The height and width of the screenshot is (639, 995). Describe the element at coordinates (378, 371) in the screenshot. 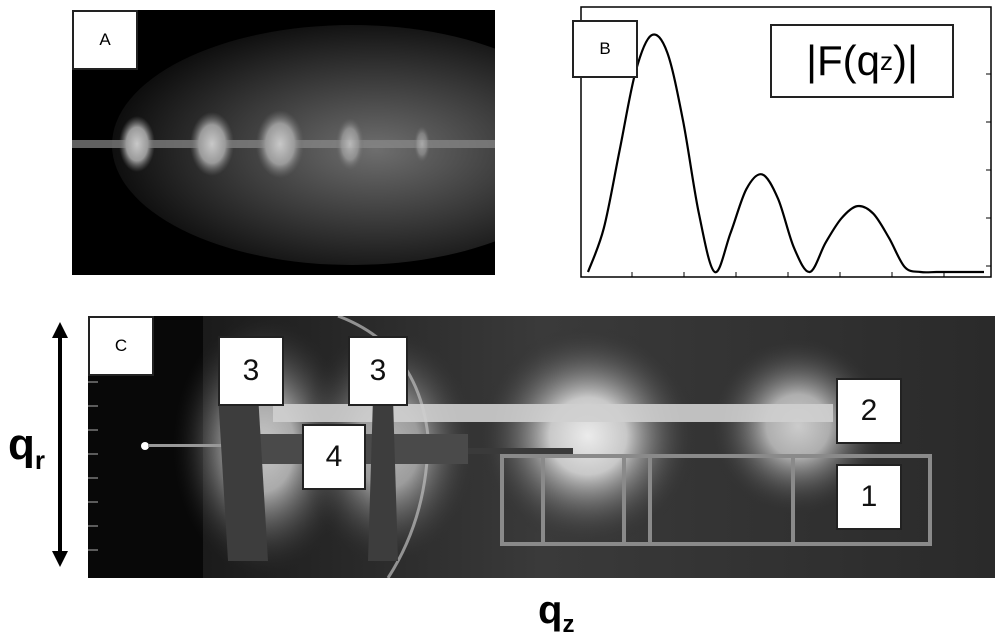

I see `region-3-right-label: 3` at that location.